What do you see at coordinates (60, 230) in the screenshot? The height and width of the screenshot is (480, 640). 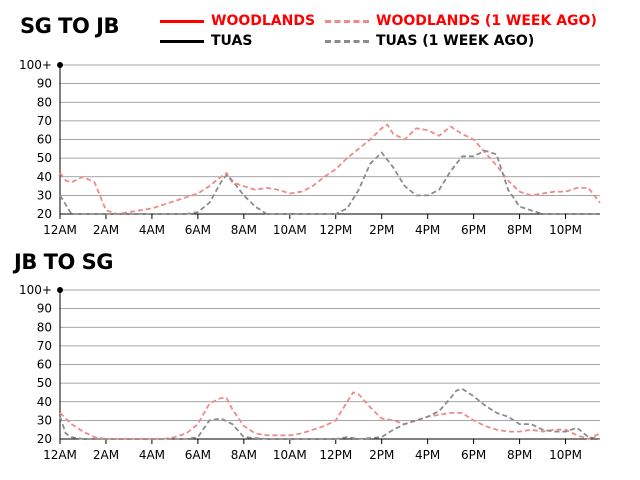 I see `sg-to-jb-x-tick-label: 12AM` at bounding box center [60, 230].